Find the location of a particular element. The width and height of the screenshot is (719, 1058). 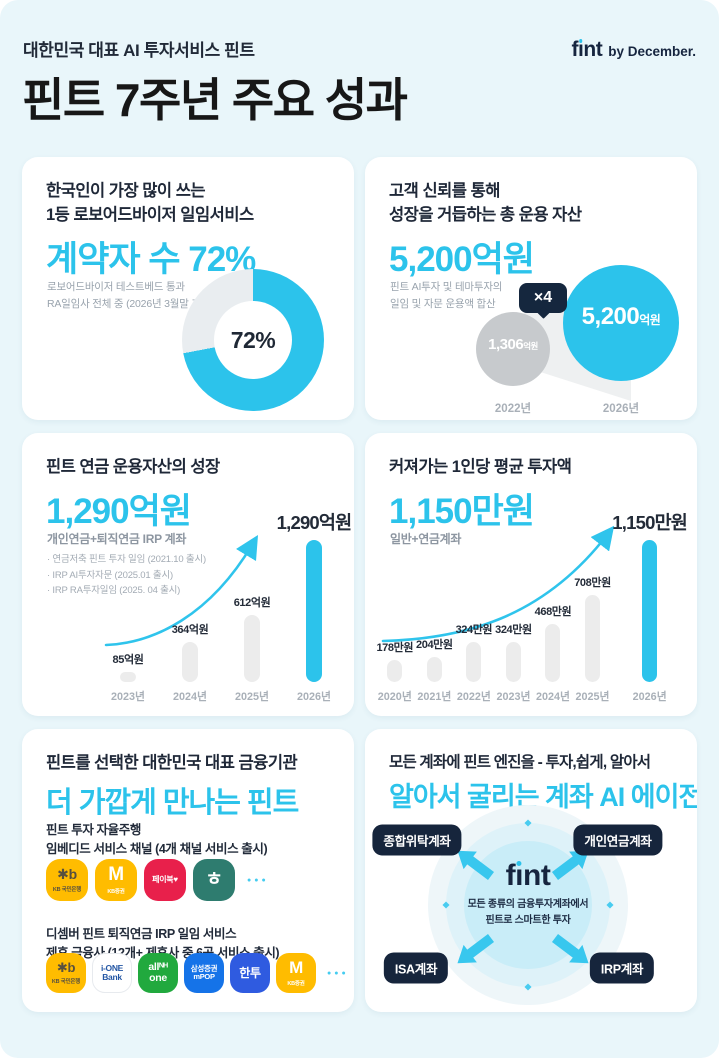

eyebrow-text: 대한민국 대표 AI 투자서비스 핀트 is located at coordinates (139, 50).